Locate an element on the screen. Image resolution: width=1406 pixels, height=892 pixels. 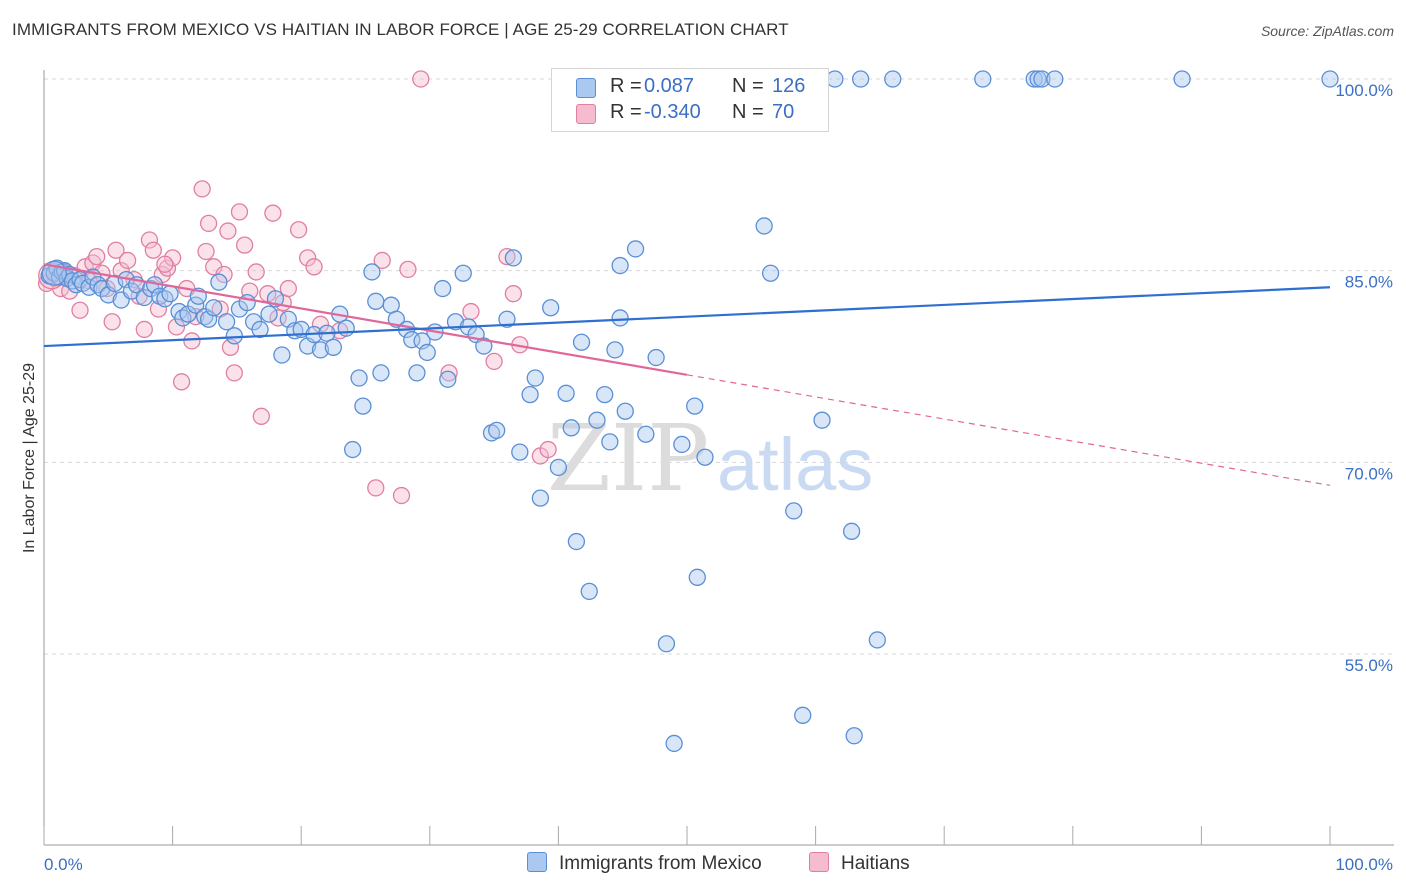
watermark: ZIP atlas is located at coordinates (710, 458).